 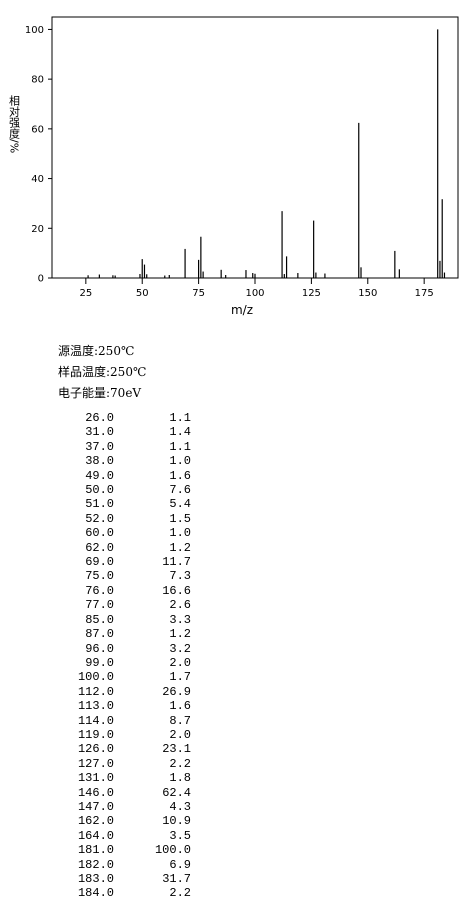 I want to click on mz-cell: 75.0, so click(x=99, y=576).